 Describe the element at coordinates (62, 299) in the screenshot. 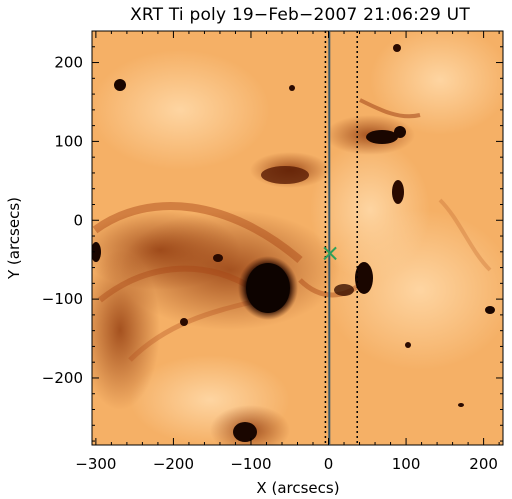

I see `y-tick-label: −100` at that location.